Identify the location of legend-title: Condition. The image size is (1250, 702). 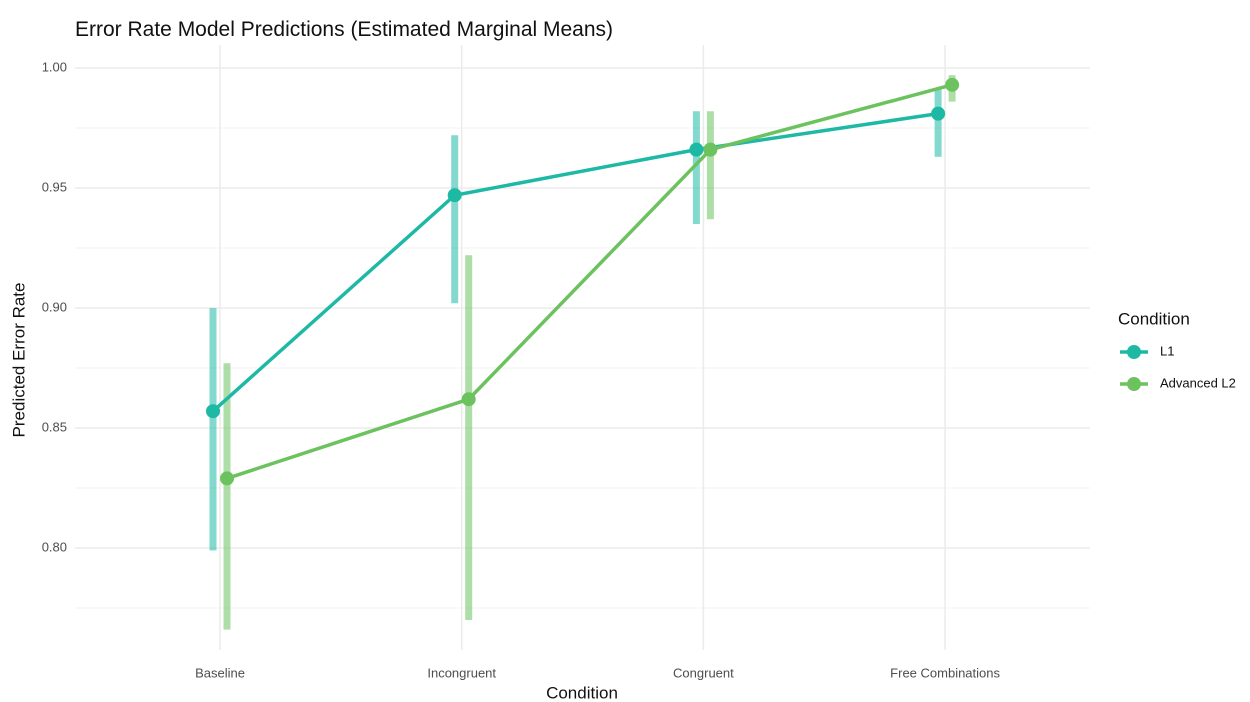
(1154, 318).